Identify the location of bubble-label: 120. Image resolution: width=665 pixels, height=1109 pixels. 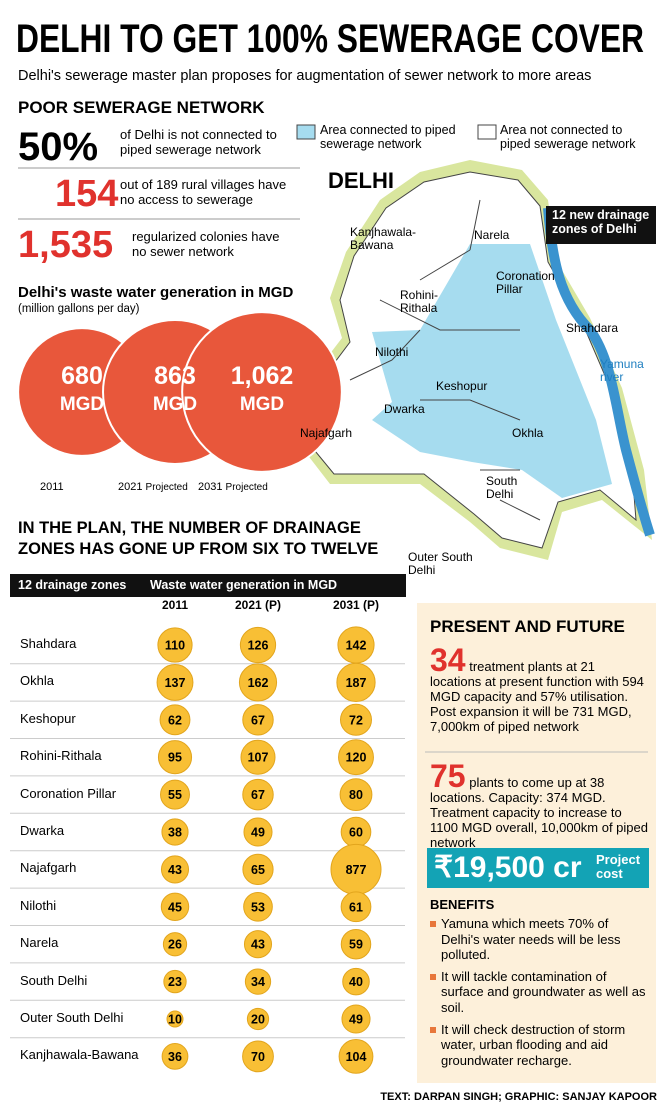
(356, 758).